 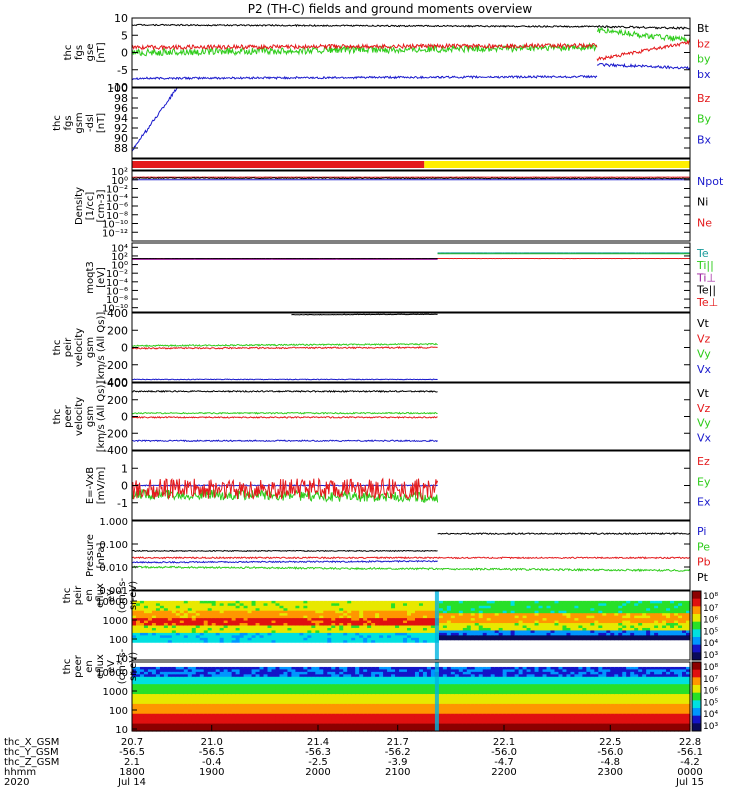 What do you see at coordinates (703, 461) in the screenshot?
I see `legend-Ez: Ez` at bounding box center [703, 461].